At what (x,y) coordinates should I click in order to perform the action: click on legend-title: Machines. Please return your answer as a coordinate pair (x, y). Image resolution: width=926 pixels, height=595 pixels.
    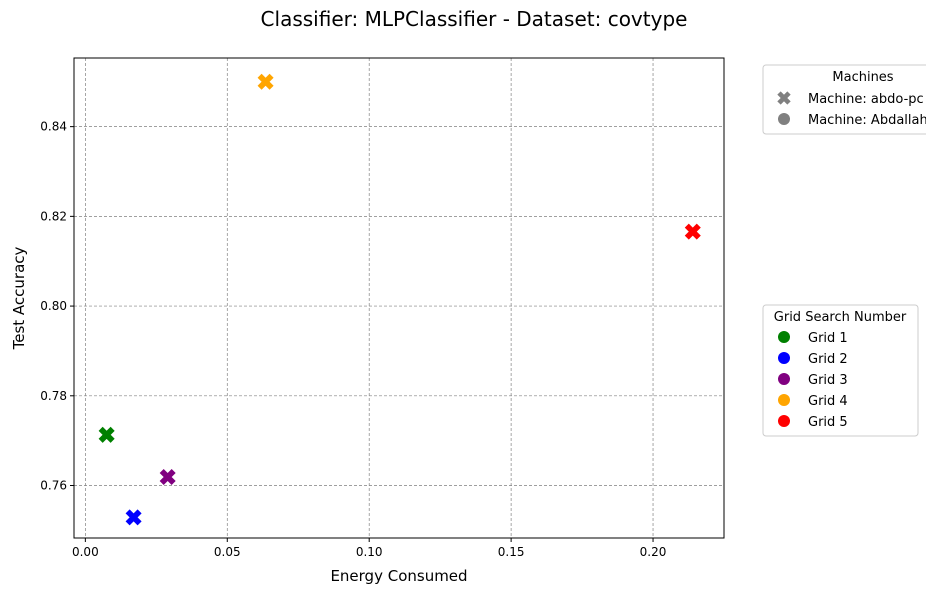
    Looking at the image, I should click on (862, 77).